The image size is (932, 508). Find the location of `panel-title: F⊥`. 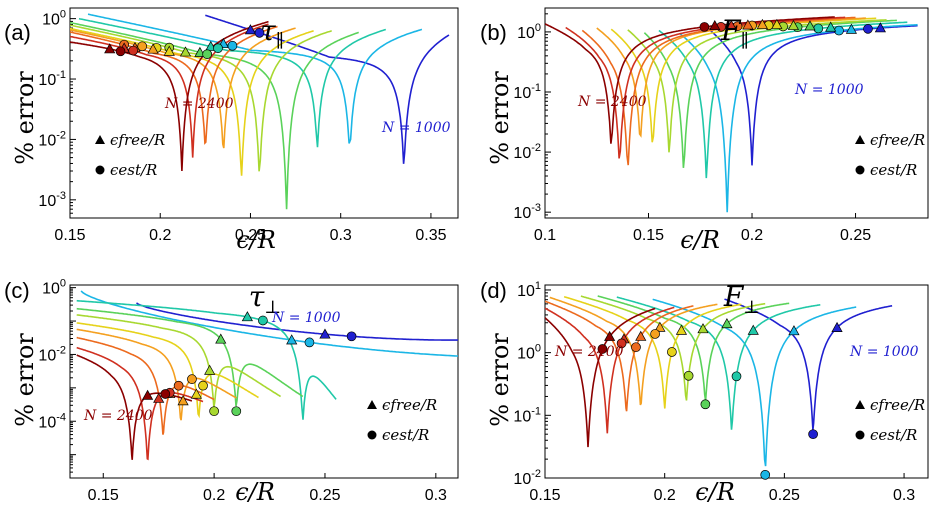

panel-title: F⊥ is located at coordinates (741, 299).